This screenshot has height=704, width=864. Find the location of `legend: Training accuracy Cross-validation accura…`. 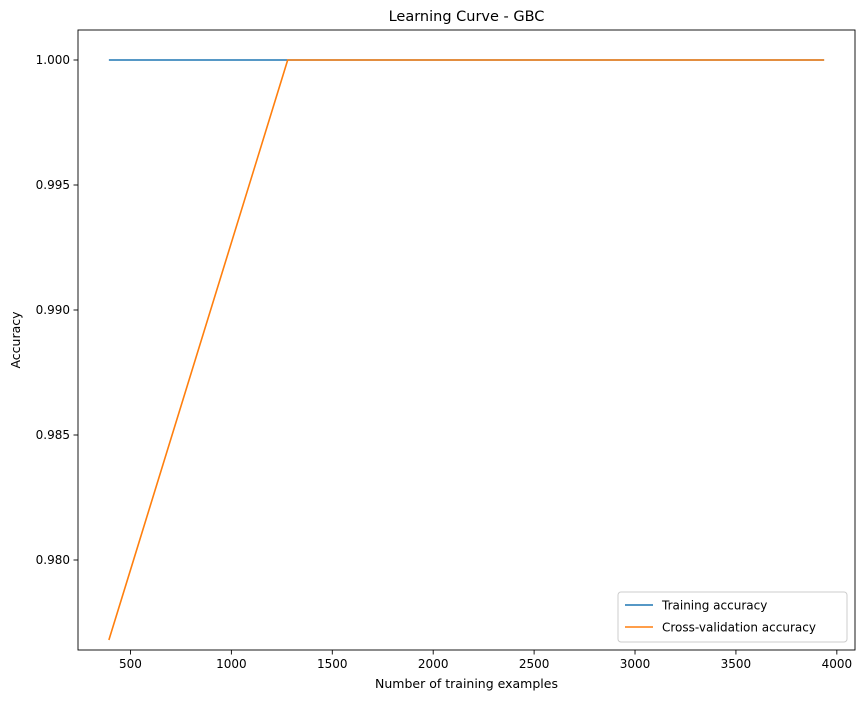

legend: Training accuracy Cross-validation accura… is located at coordinates (732, 617).